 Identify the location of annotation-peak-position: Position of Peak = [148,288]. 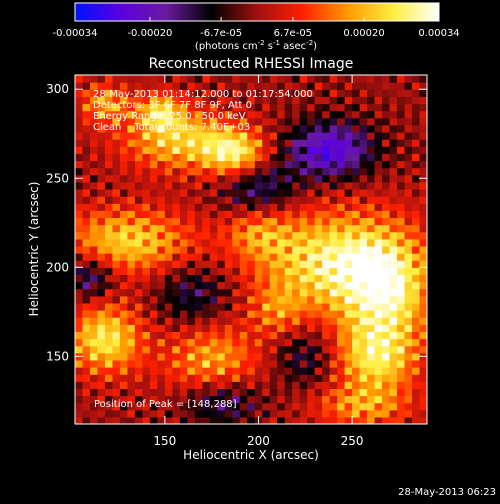
(165, 404).